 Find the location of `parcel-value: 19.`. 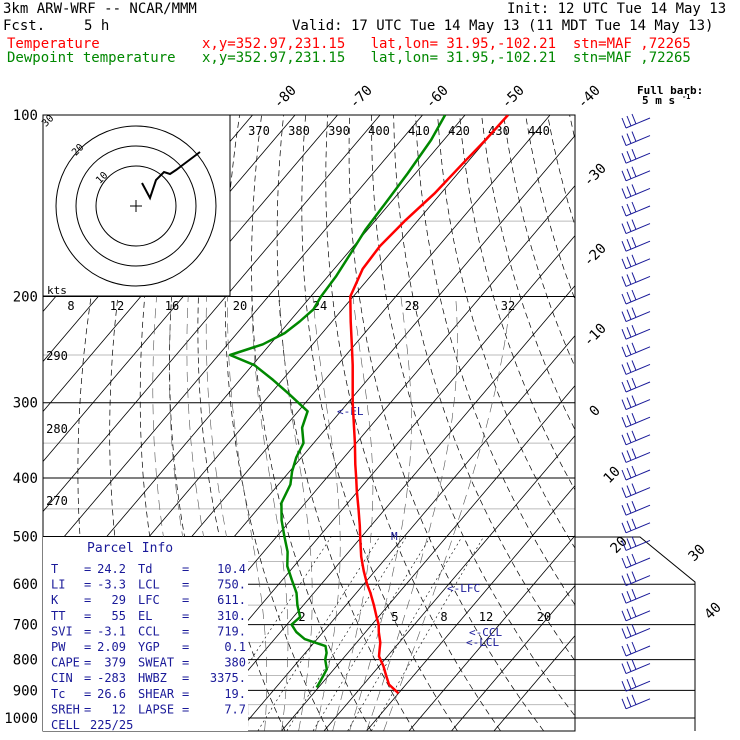

parcel-value: 19. is located at coordinates (235, 694).